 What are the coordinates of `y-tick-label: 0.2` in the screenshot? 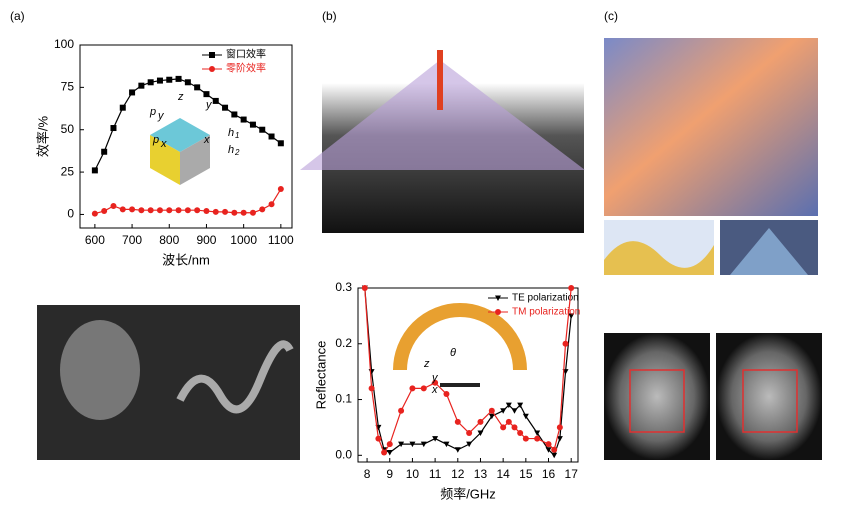 It's located at (343, 343).